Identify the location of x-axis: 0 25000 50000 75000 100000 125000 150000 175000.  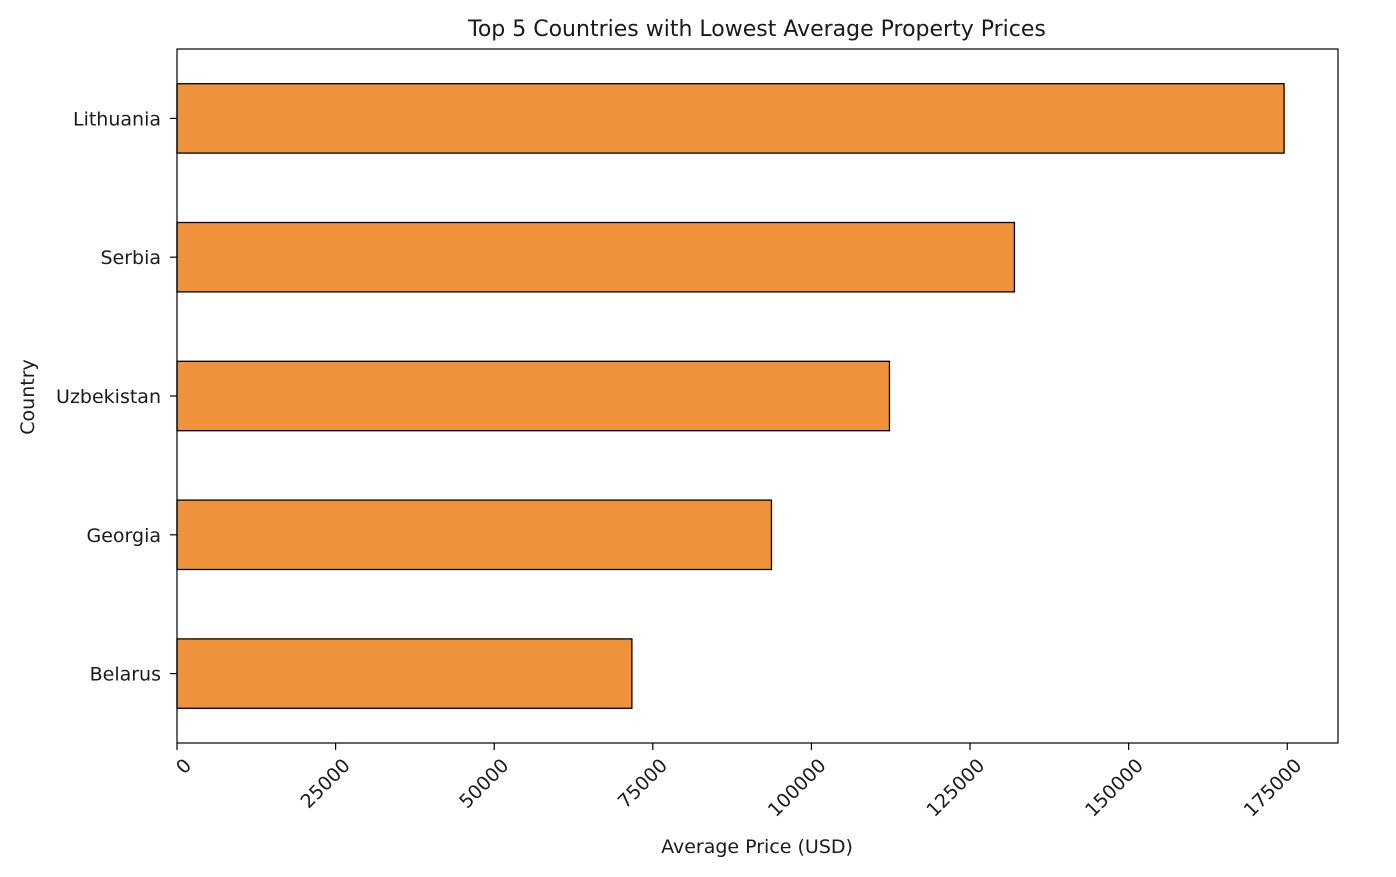
(739, 782).